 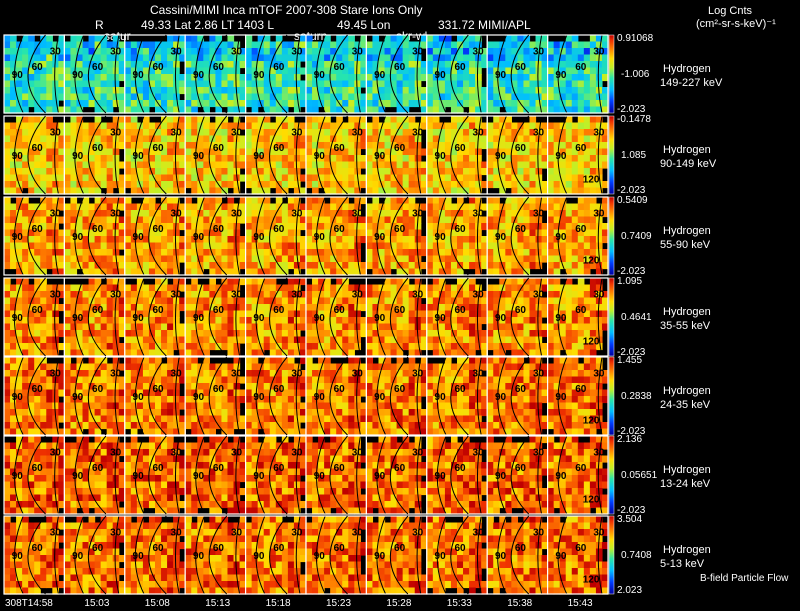 I want to click on contour-label: 90, so click(x=199, y=156).